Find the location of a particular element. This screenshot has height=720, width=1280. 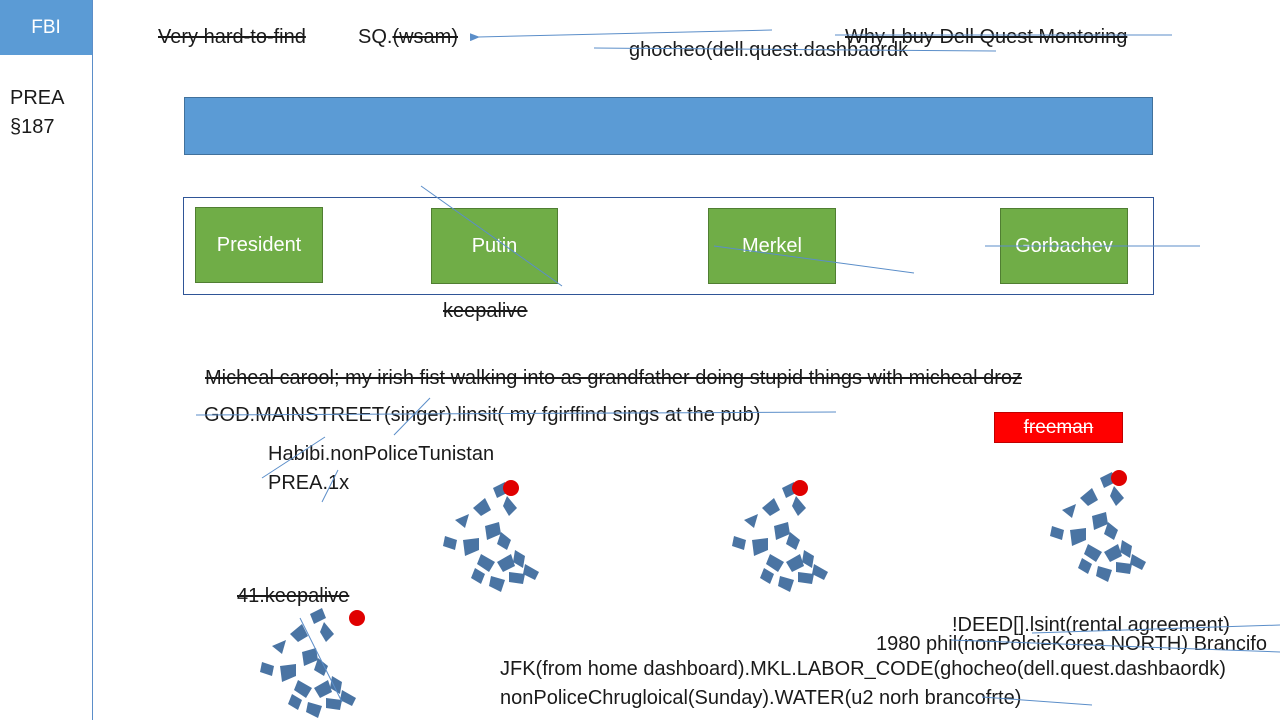

putin-label: Putin is located at coordinates (494, 245).